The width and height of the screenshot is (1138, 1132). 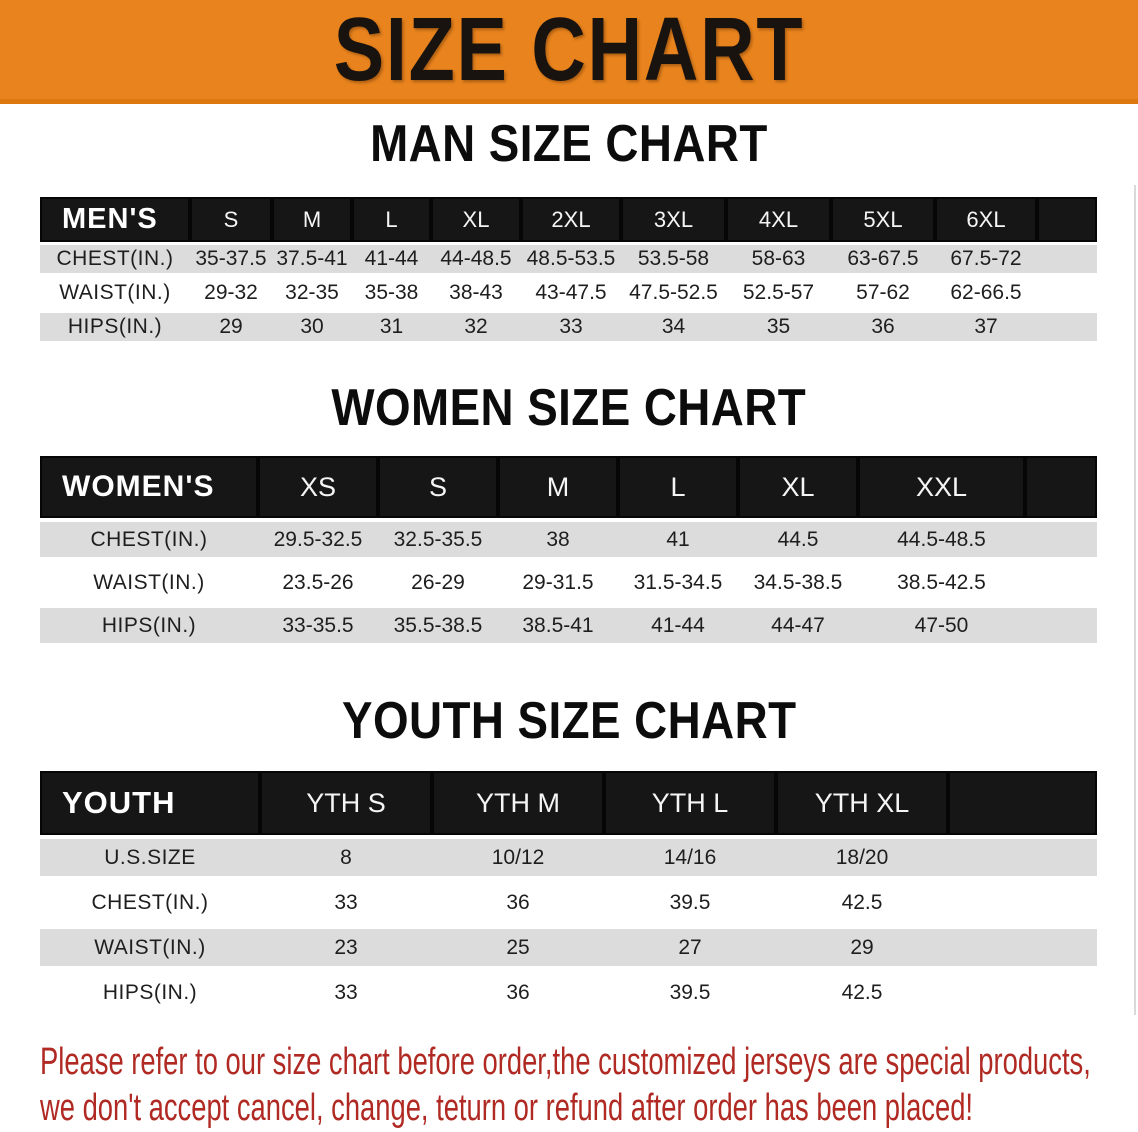 What do you see at coordinates (391, 293) in the screenshot?
I see `measurement-value: 35-38` at bounding box center [391, 293].